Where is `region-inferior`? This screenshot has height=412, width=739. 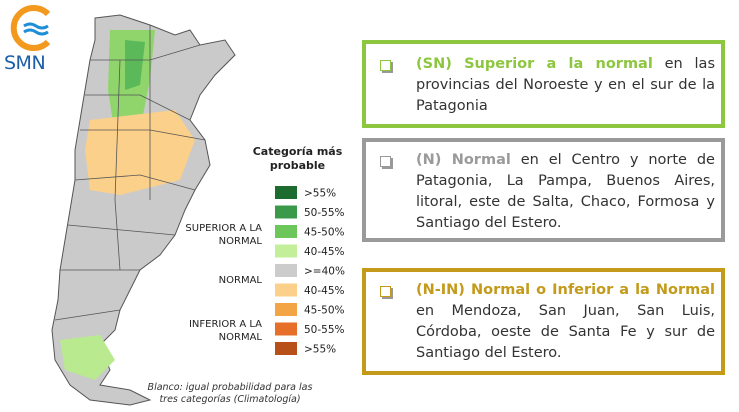 region-inferior is located at coordinates (140, 152).